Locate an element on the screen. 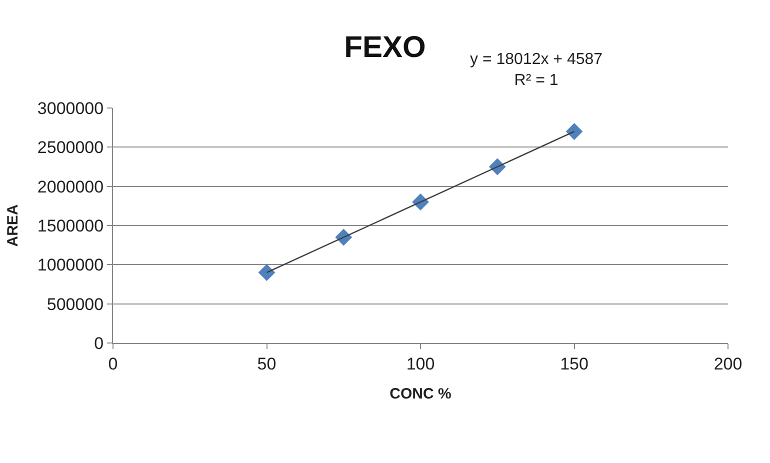 The width and height of the screenshot is (770, 463). x-tick-label: 150 is located at coordinates (574, 364).